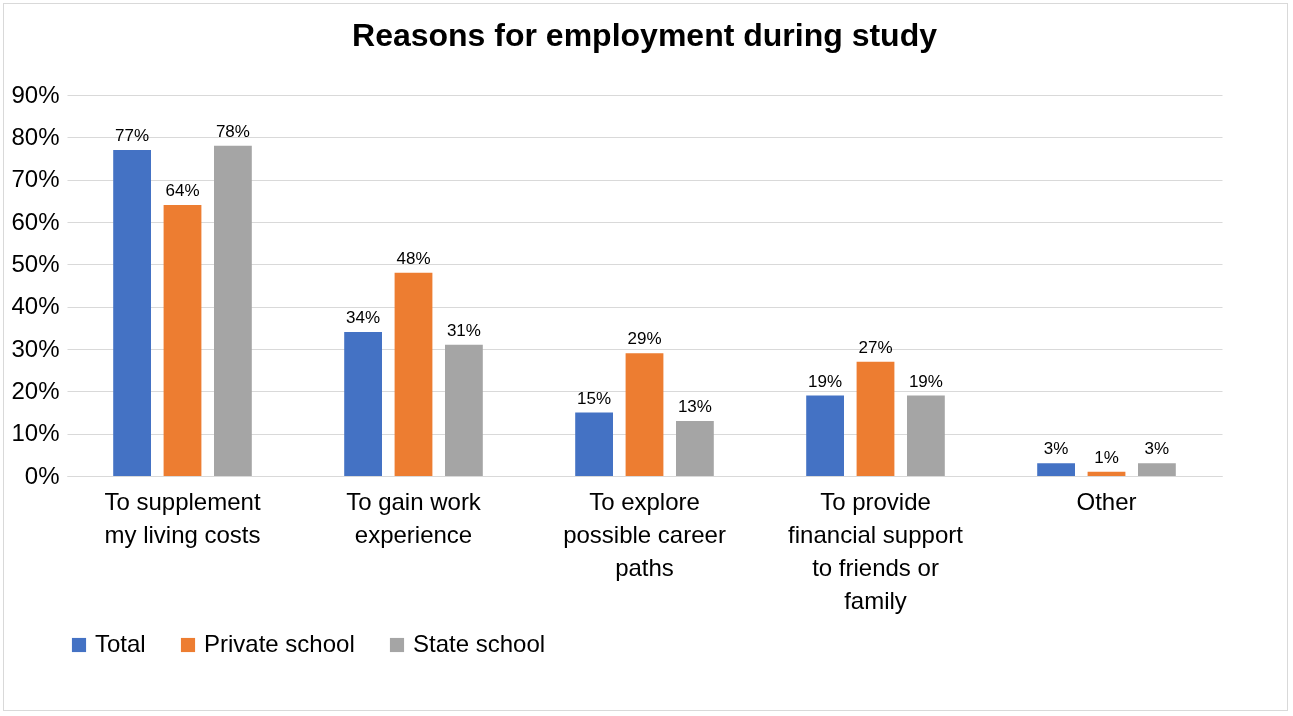 This screenshot has height=716, width=1293. What do you see at coordinates (120, 643) in the screenshot?
I see `legend-label: Total` at bounding box center [120, 643].